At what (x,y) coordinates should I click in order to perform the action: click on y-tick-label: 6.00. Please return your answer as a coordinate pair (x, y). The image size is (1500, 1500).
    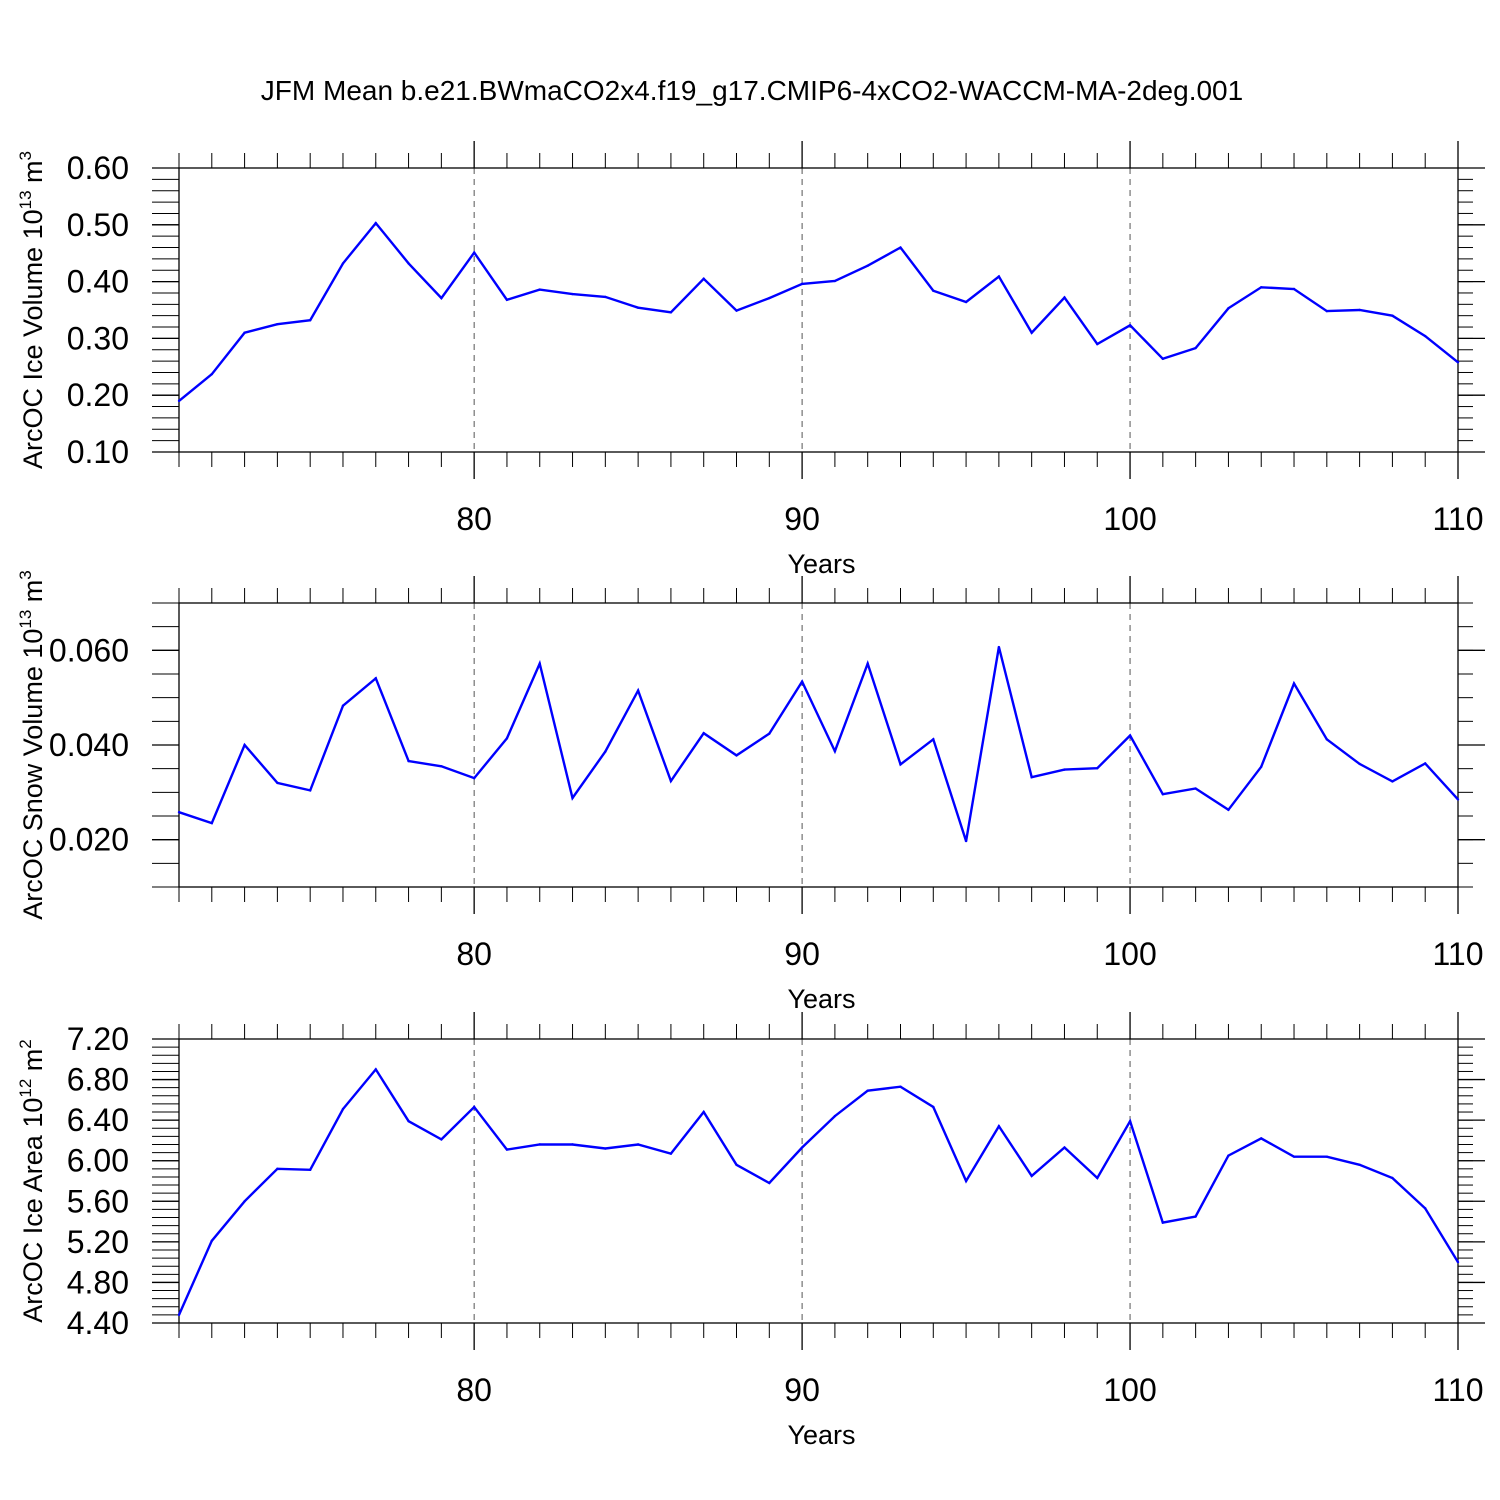
    Looking at the image, I should click on (98, 1161).